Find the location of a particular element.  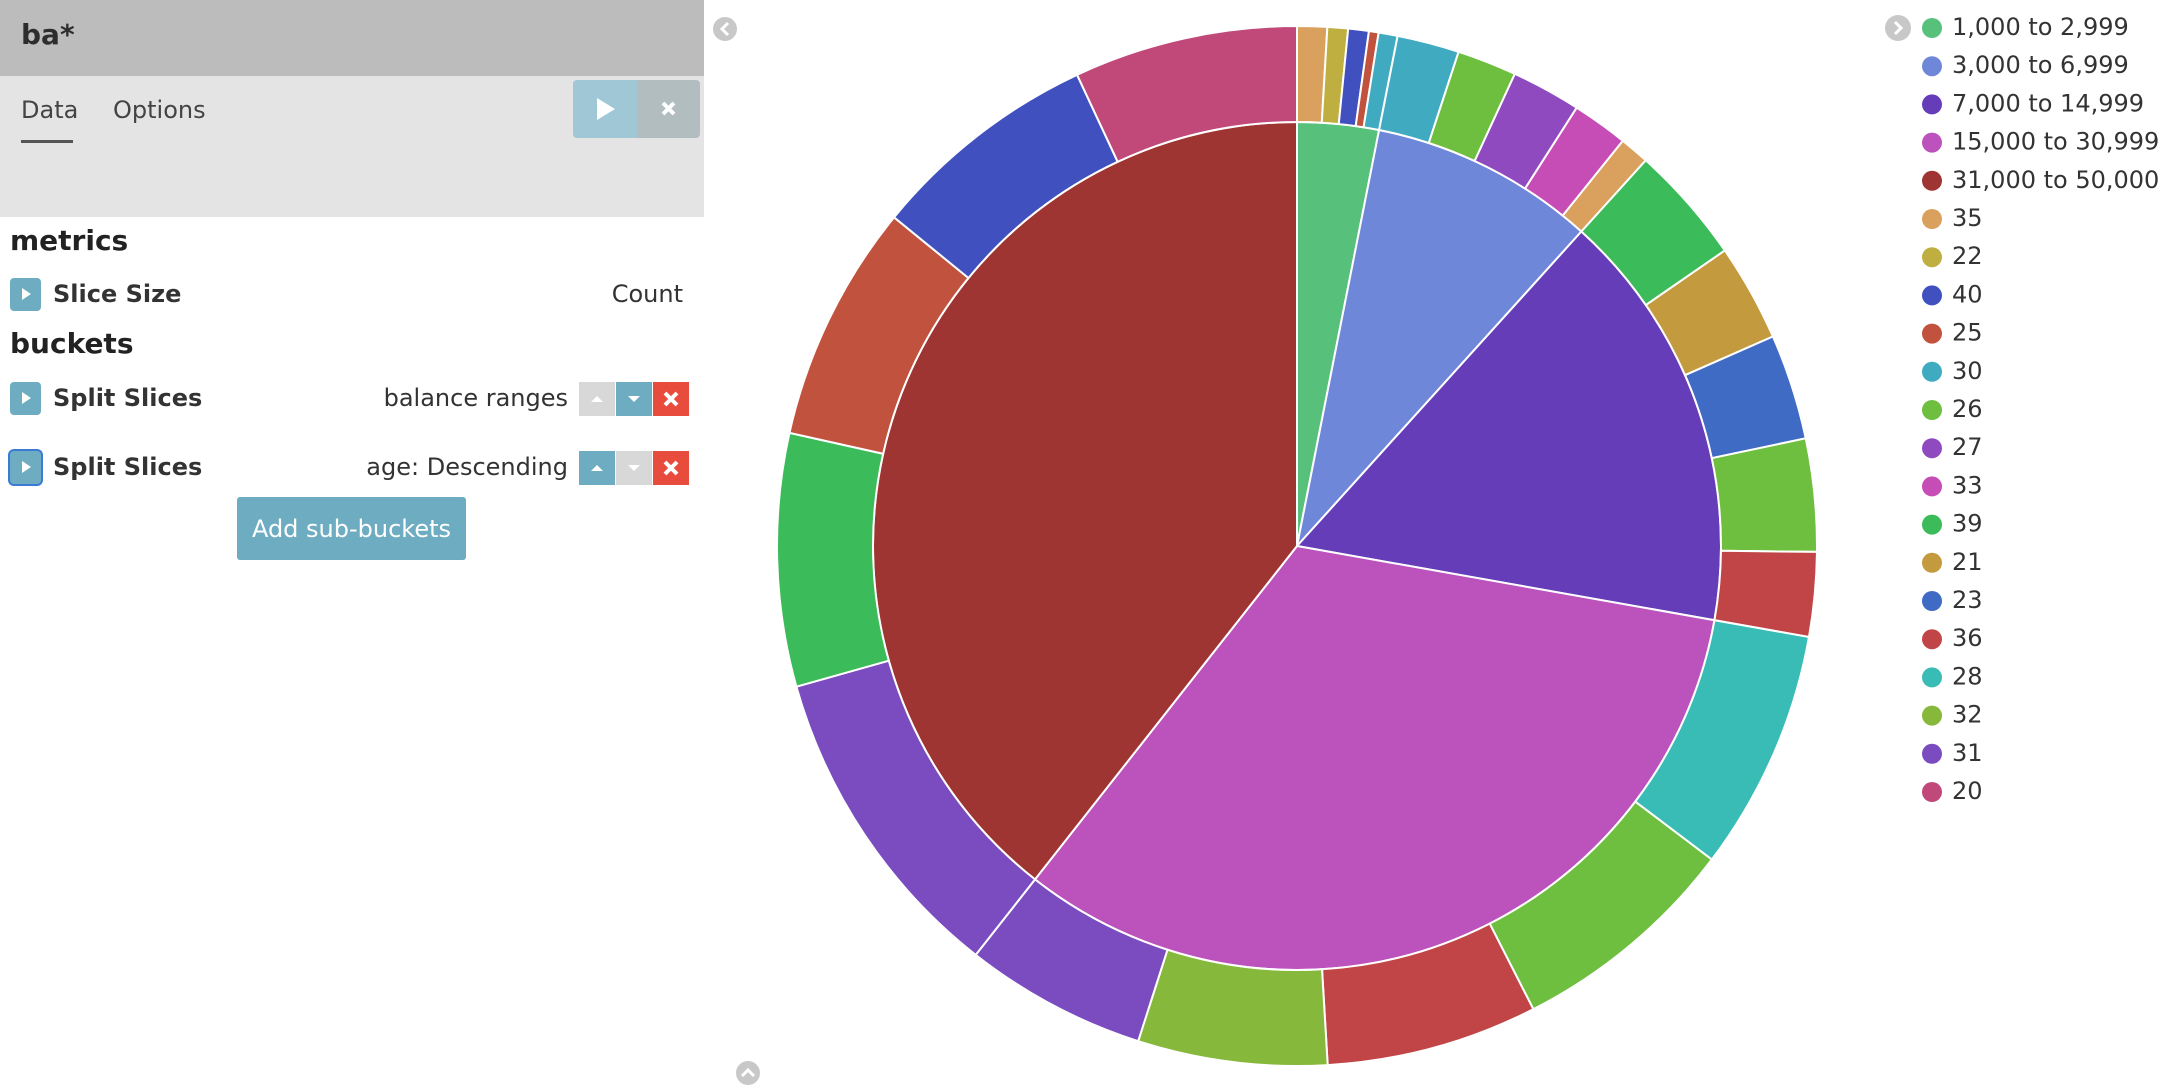

agg-value: age: Descending is located at coordinates (467, 467).